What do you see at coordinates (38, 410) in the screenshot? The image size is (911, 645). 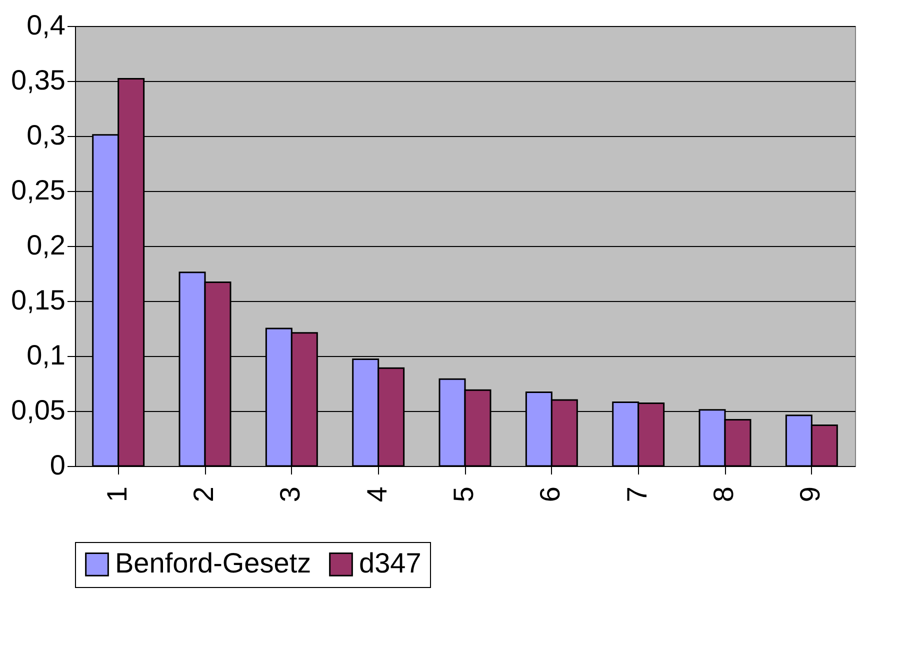 I see `y-tick-label: 0,05` at bounding box center [38, 410].